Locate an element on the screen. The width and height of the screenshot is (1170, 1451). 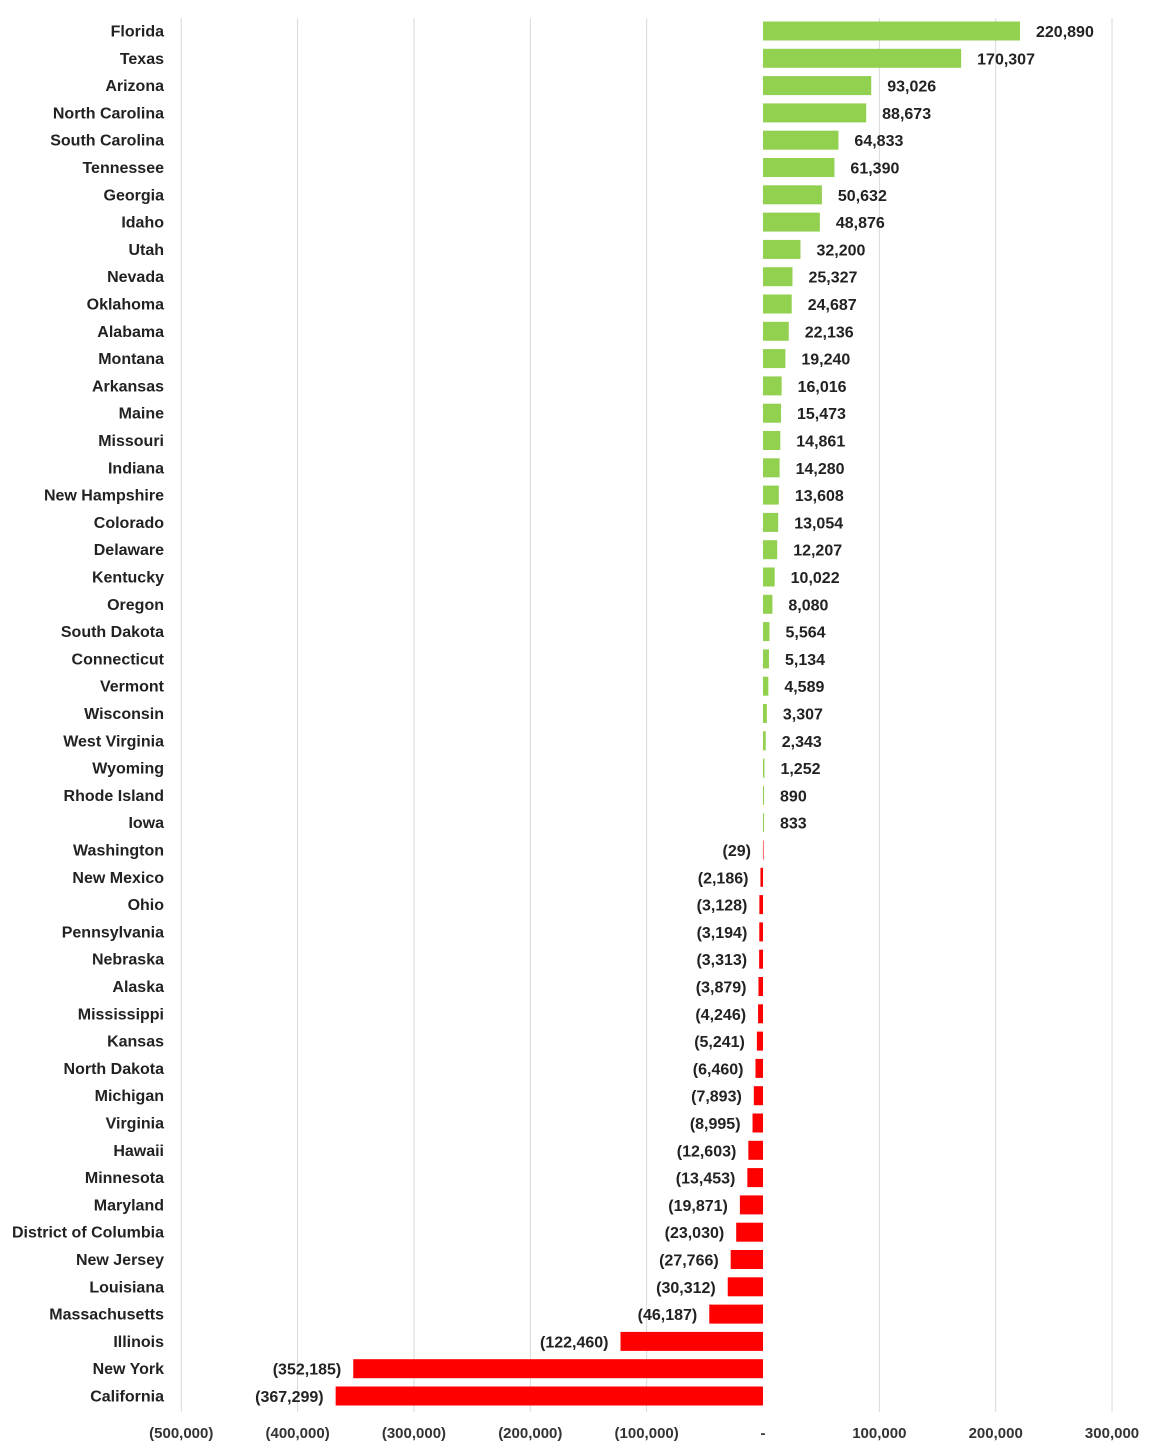
category-label: Texas is located at coordinates (142, 59).